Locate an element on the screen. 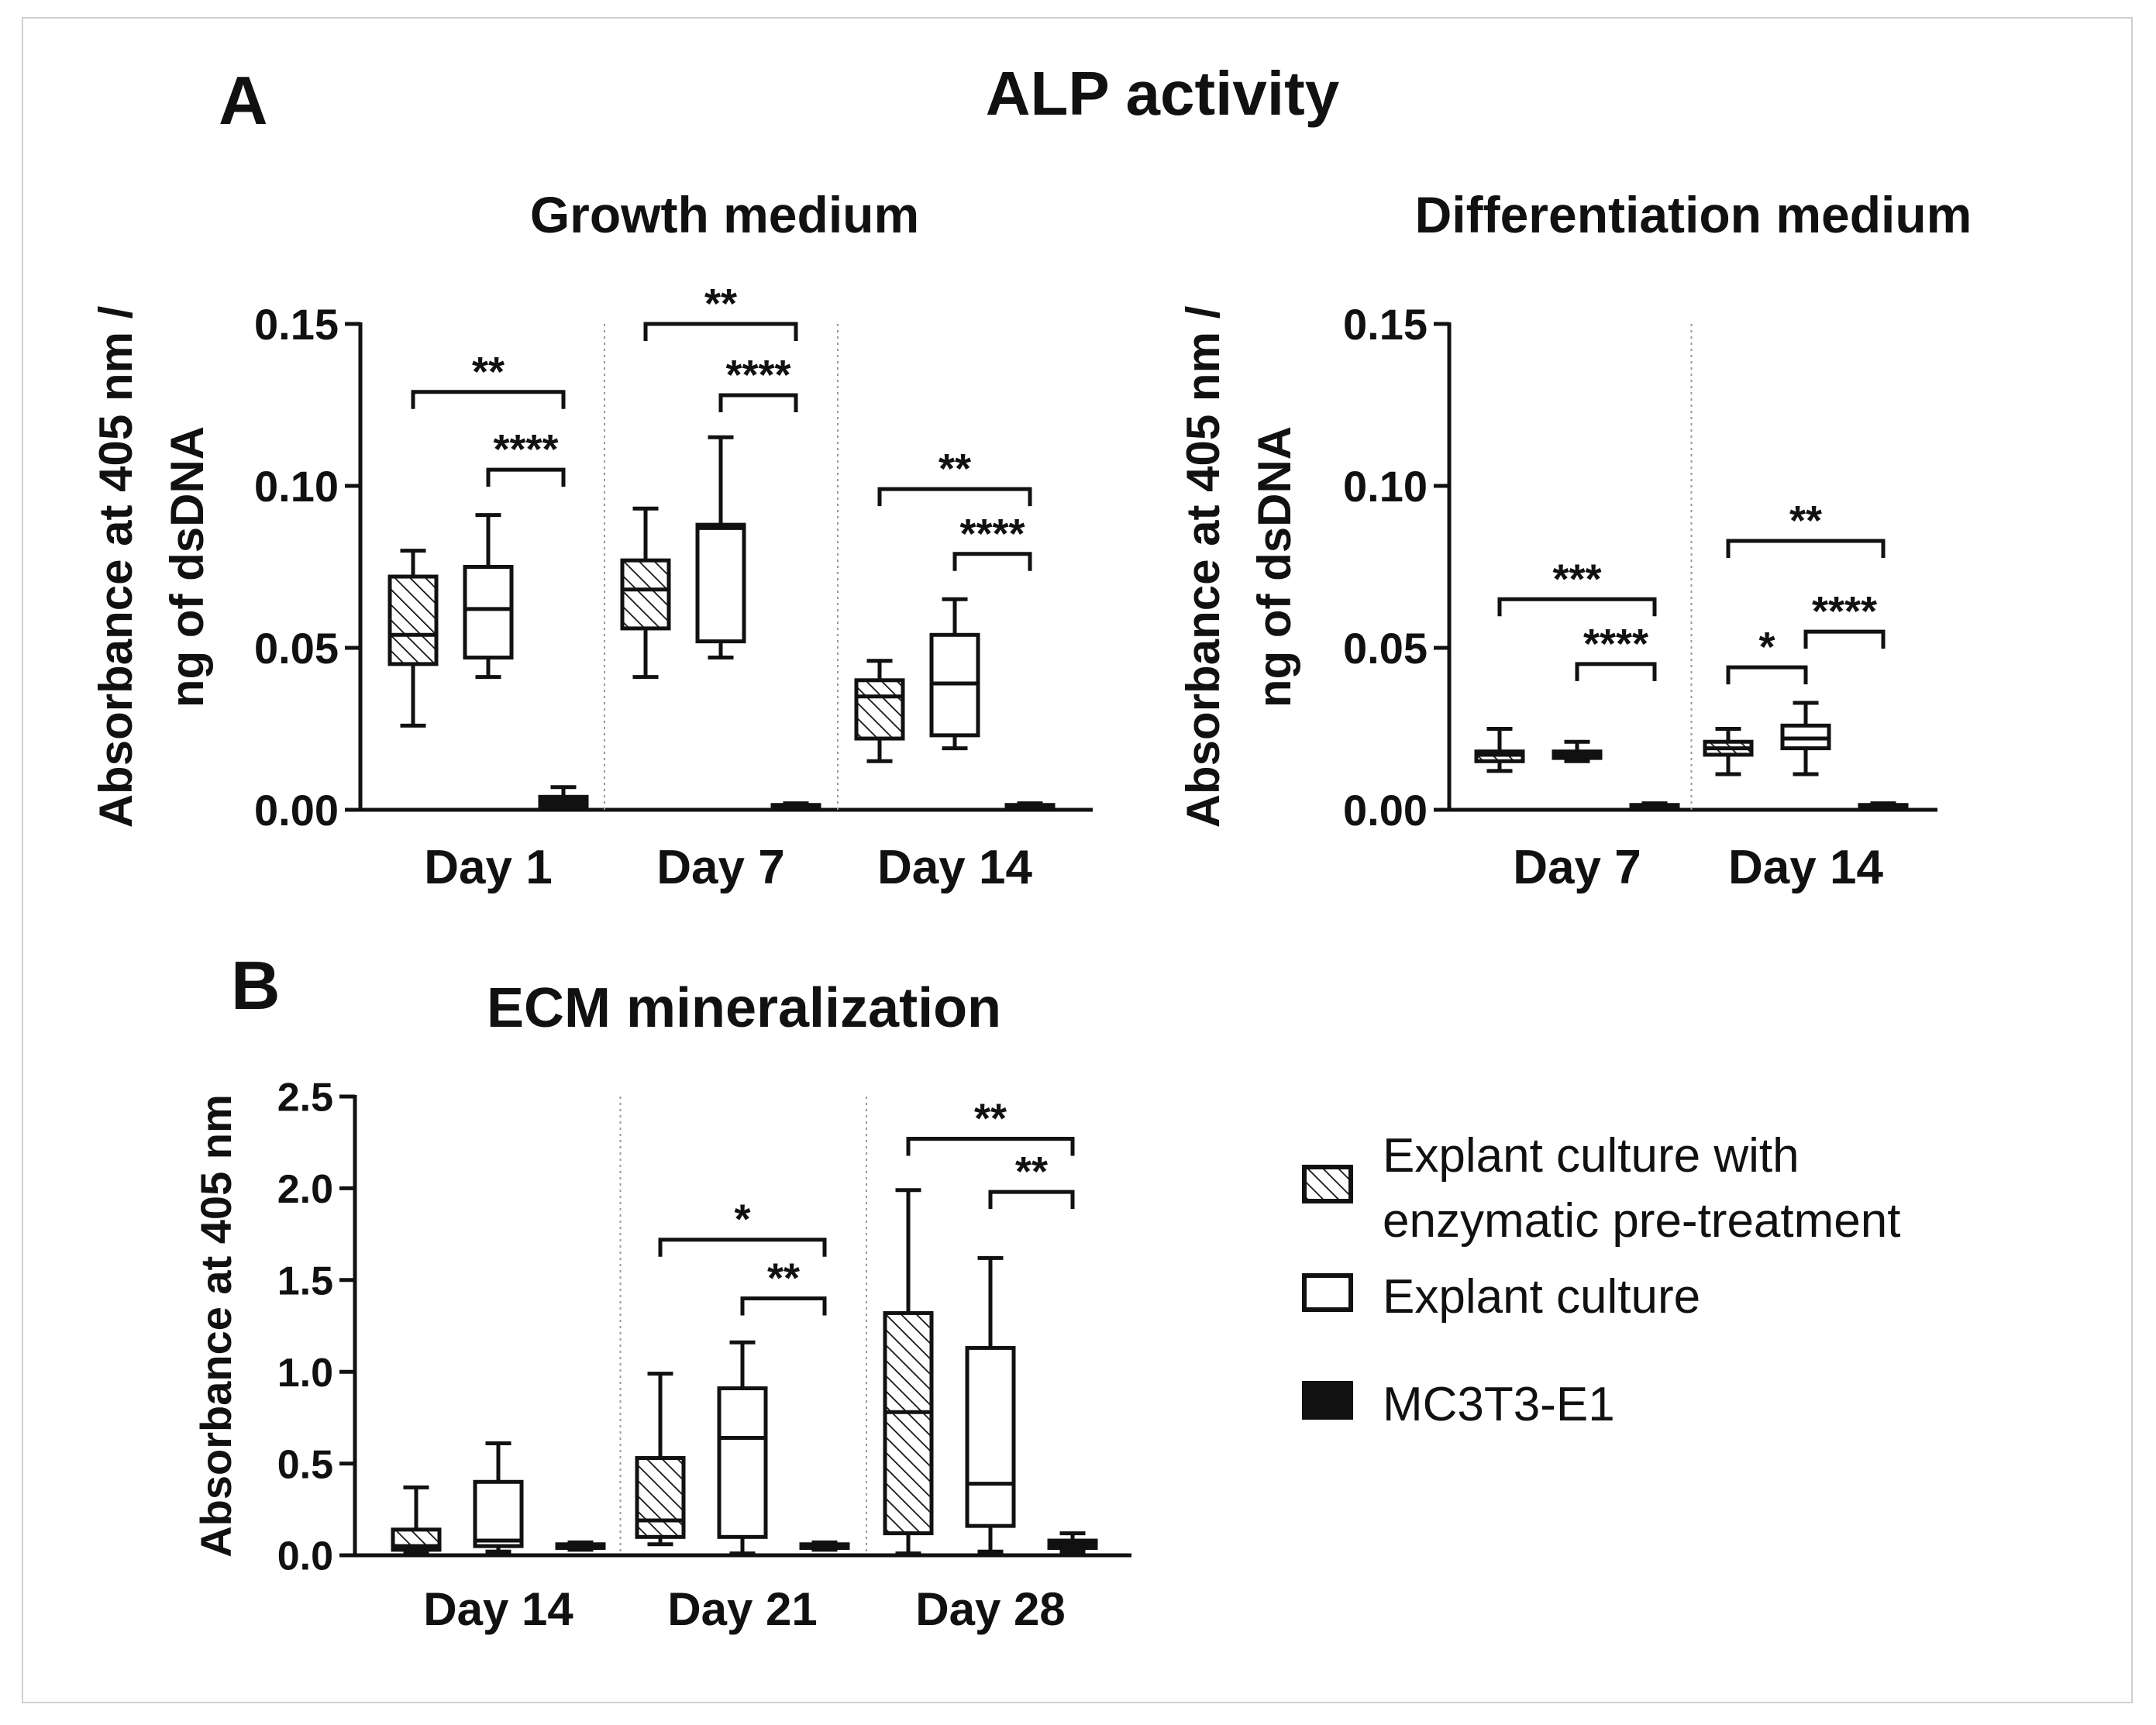 The image size is (2156, 1725). legend-item-mc3t3: MC3T3-E1 is located at coordinates (1458, 1404).